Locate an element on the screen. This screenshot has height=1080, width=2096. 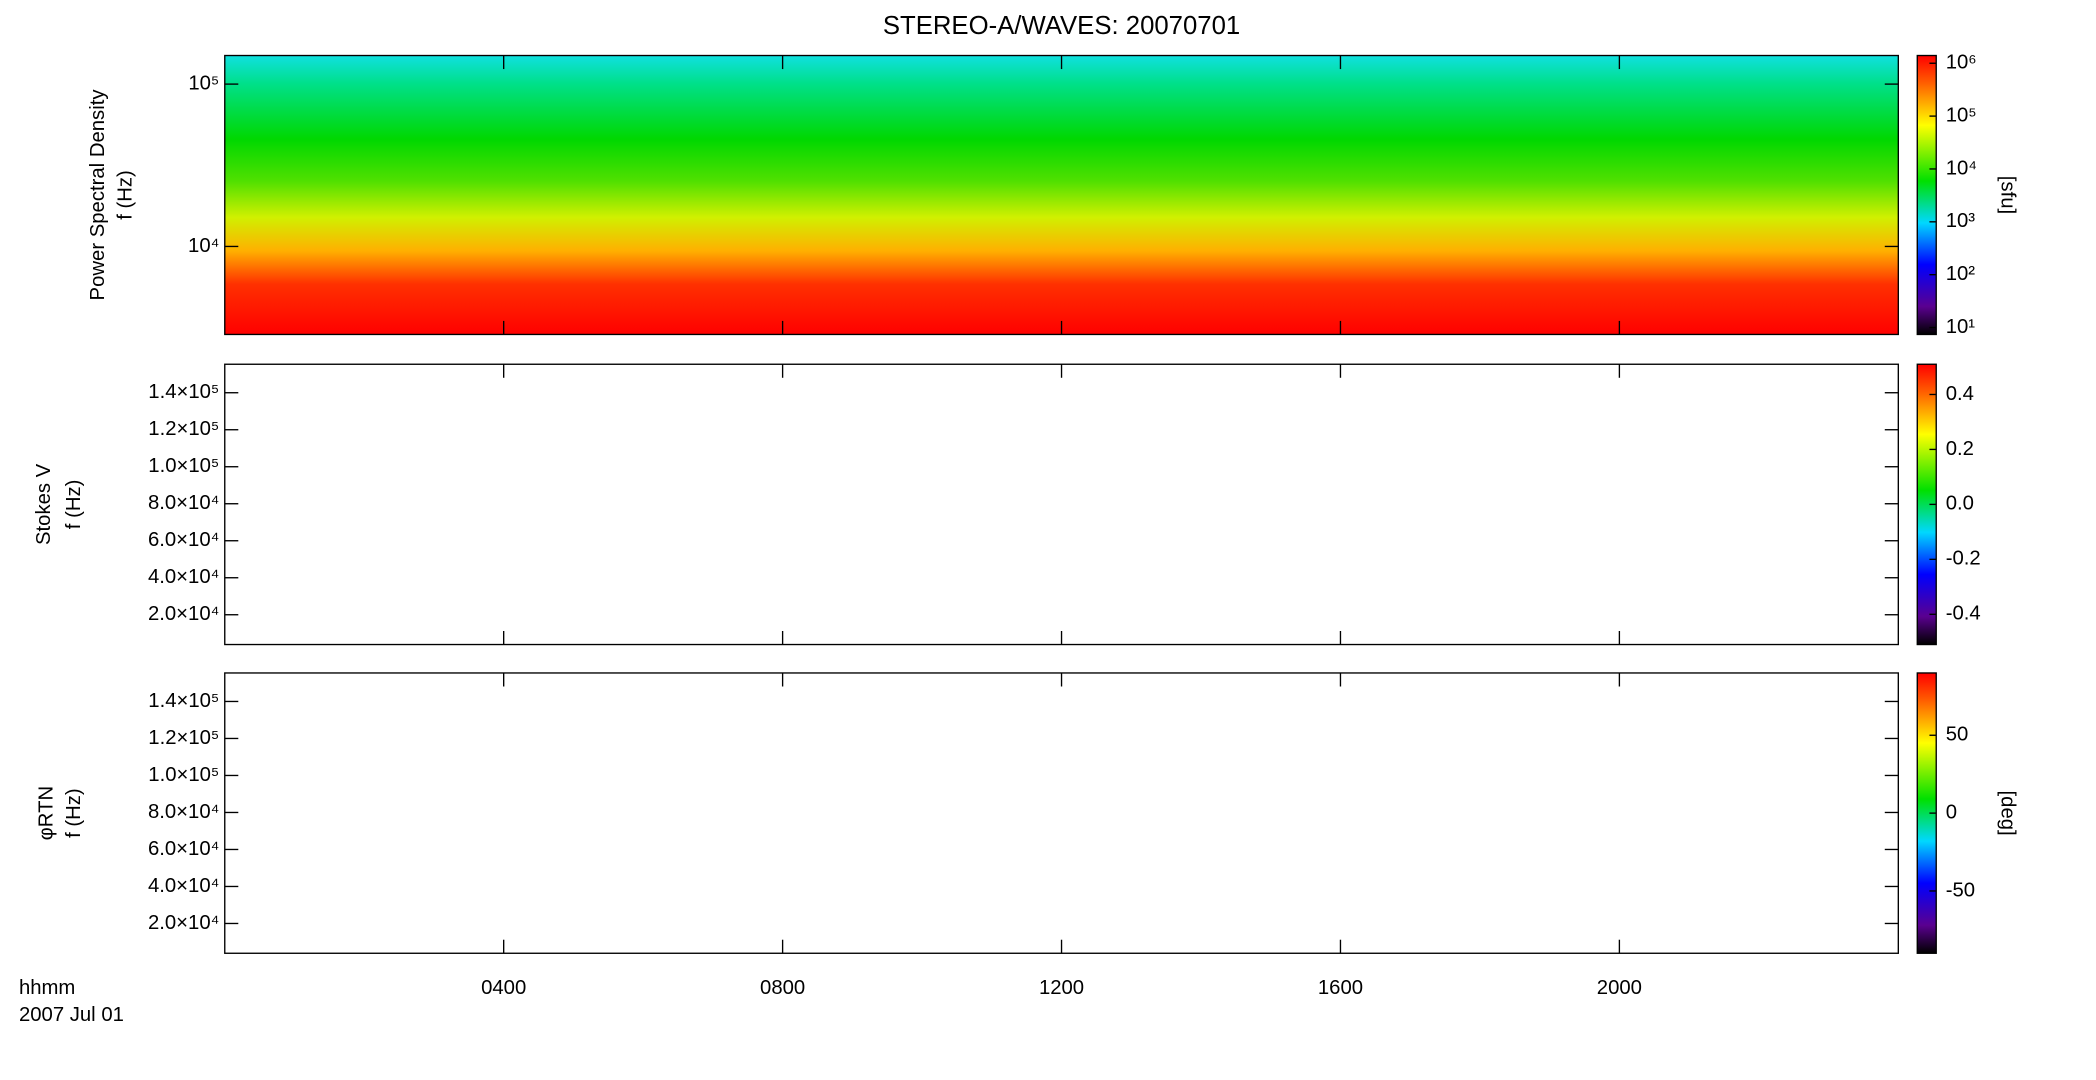
x-tick-label: 2000 is located at coordinates (1619, 988).